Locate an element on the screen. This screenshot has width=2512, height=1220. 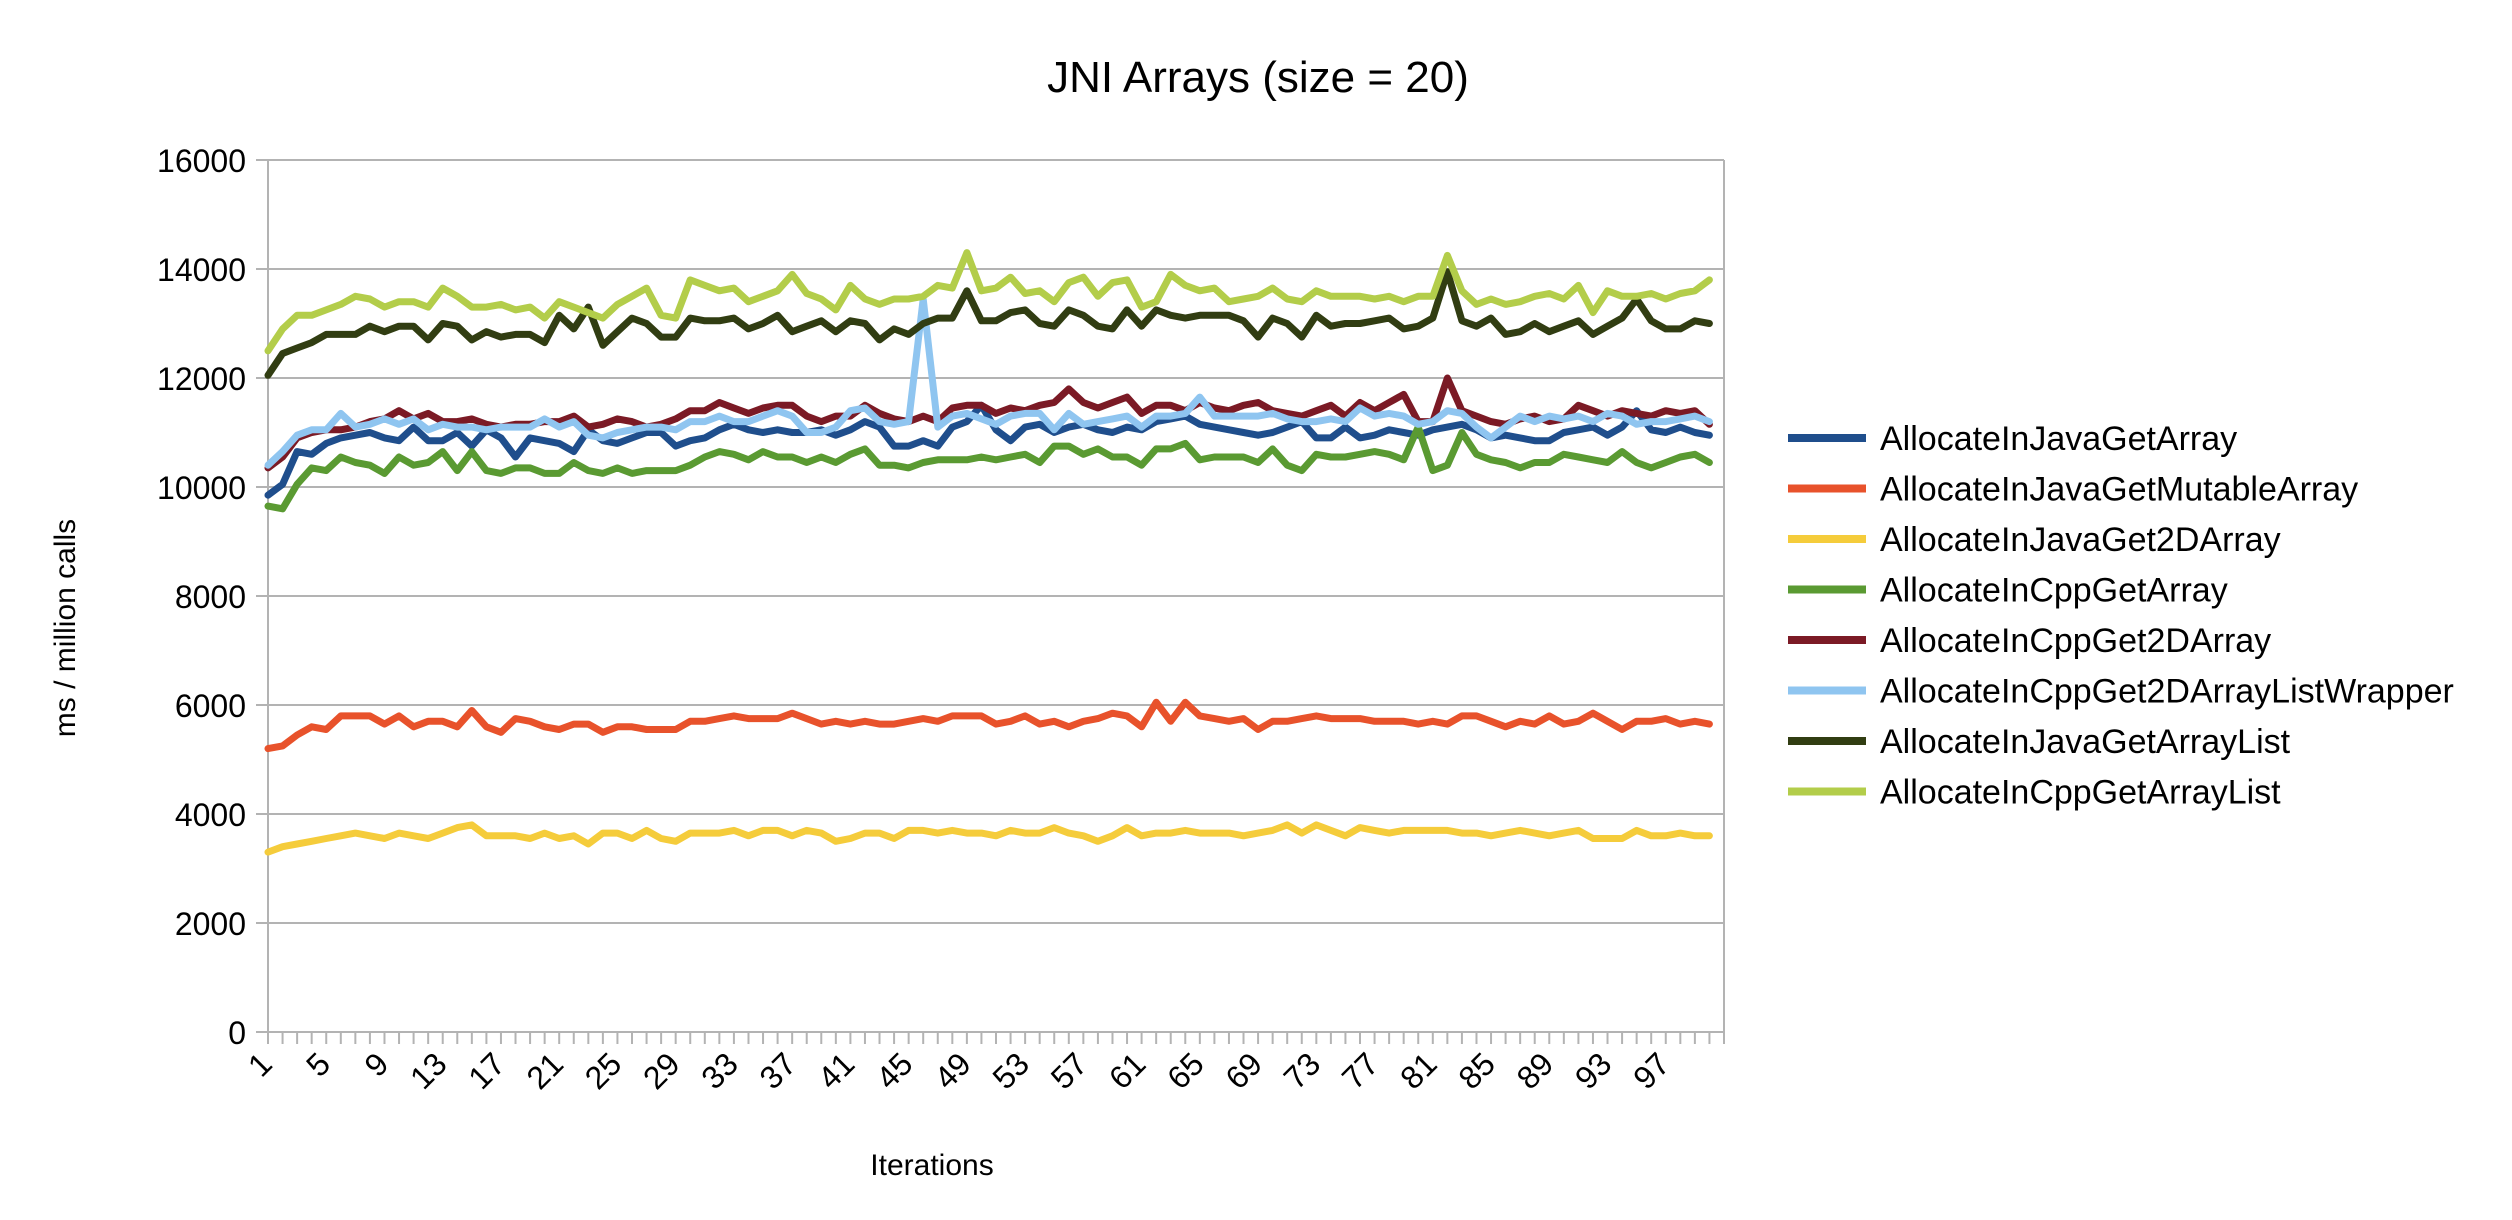
y-tick-label: 8000 is located at coordinates (210, 597).